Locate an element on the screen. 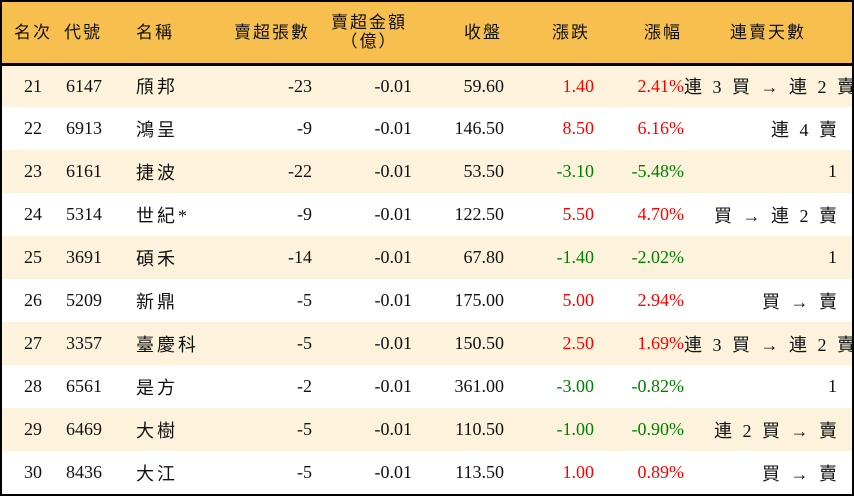 This screenshot has width=854, height=496. header-close: 收盤 is located at coordinates (458, 34).